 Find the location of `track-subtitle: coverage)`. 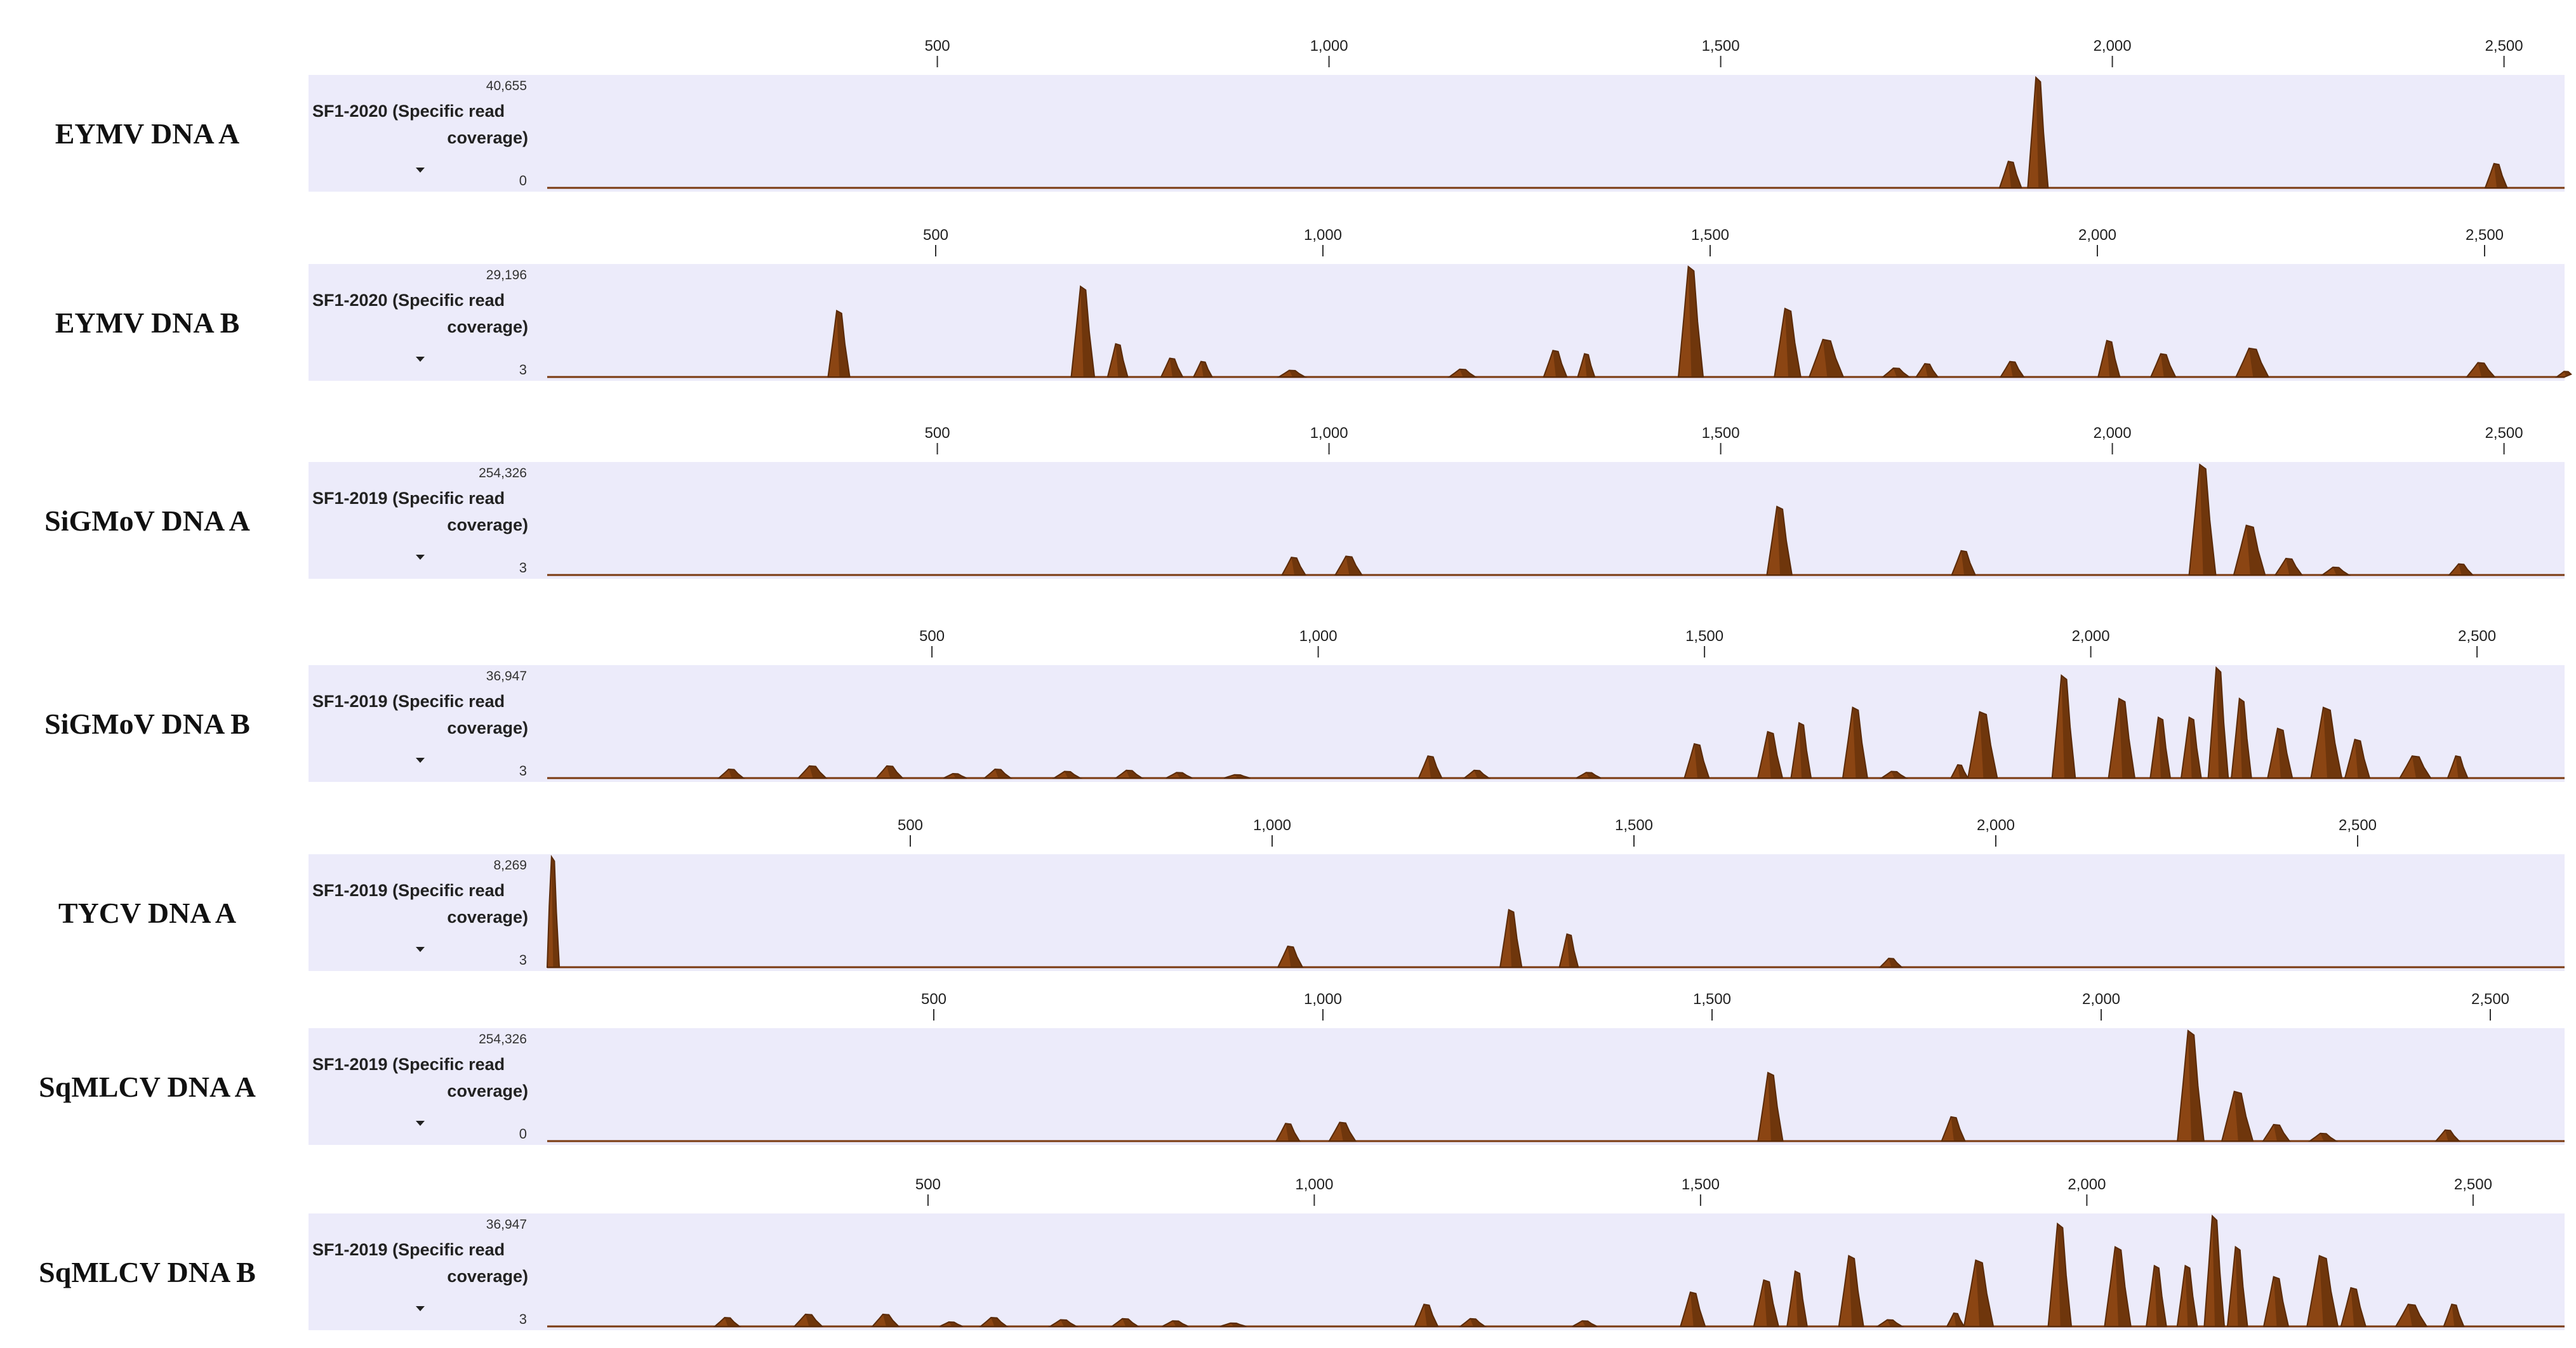

track-subtitle: coverage) is located at coordinates (487, 917).